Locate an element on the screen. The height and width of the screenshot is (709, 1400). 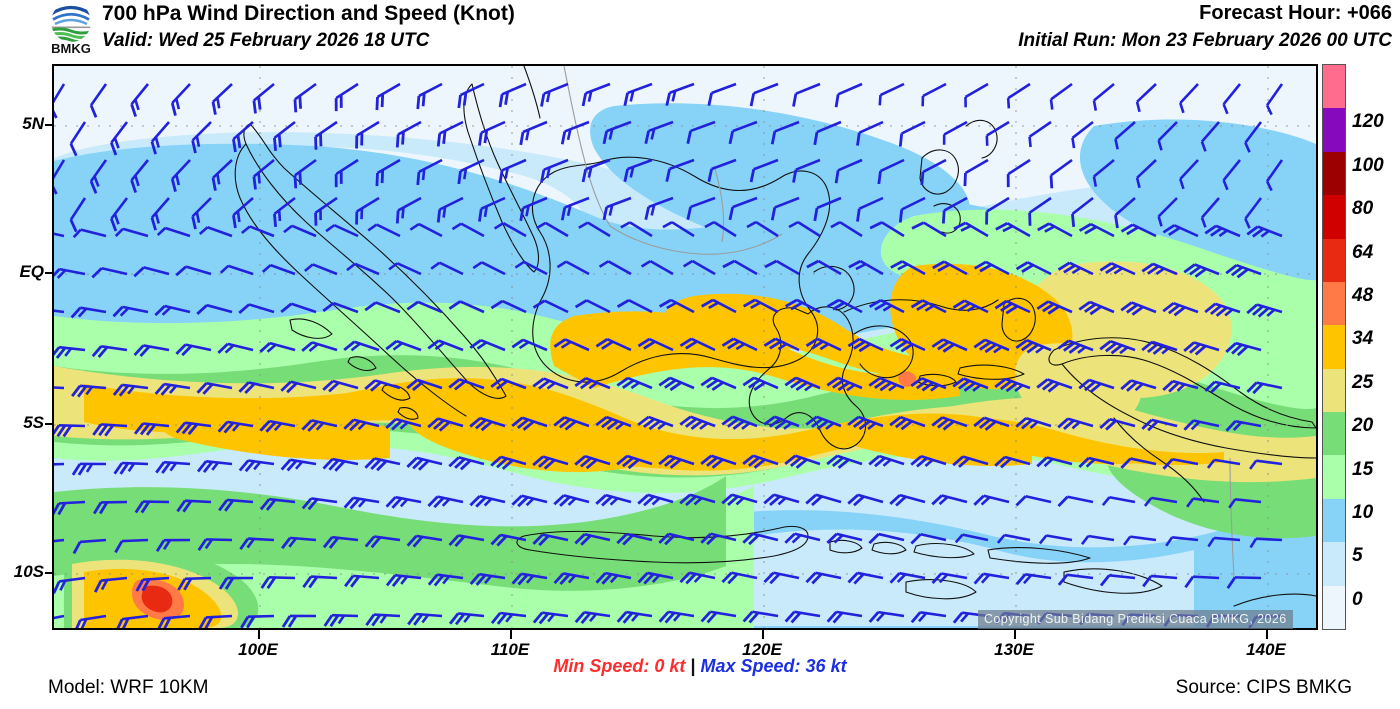
colorbar-tick-label: 20 is located at coordinates (1363, 425).